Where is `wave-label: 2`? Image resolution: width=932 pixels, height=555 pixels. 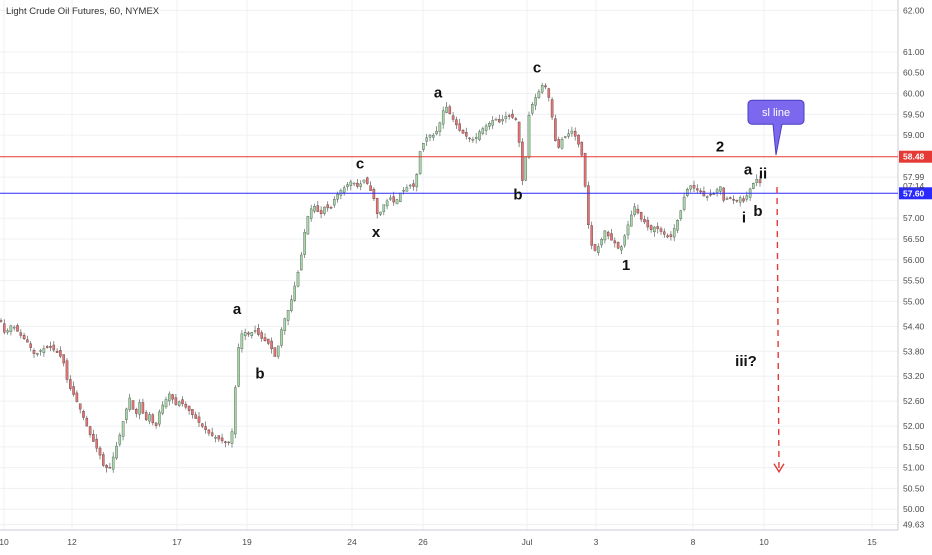
wave-label: 2 is located at coordinates (720, 147).